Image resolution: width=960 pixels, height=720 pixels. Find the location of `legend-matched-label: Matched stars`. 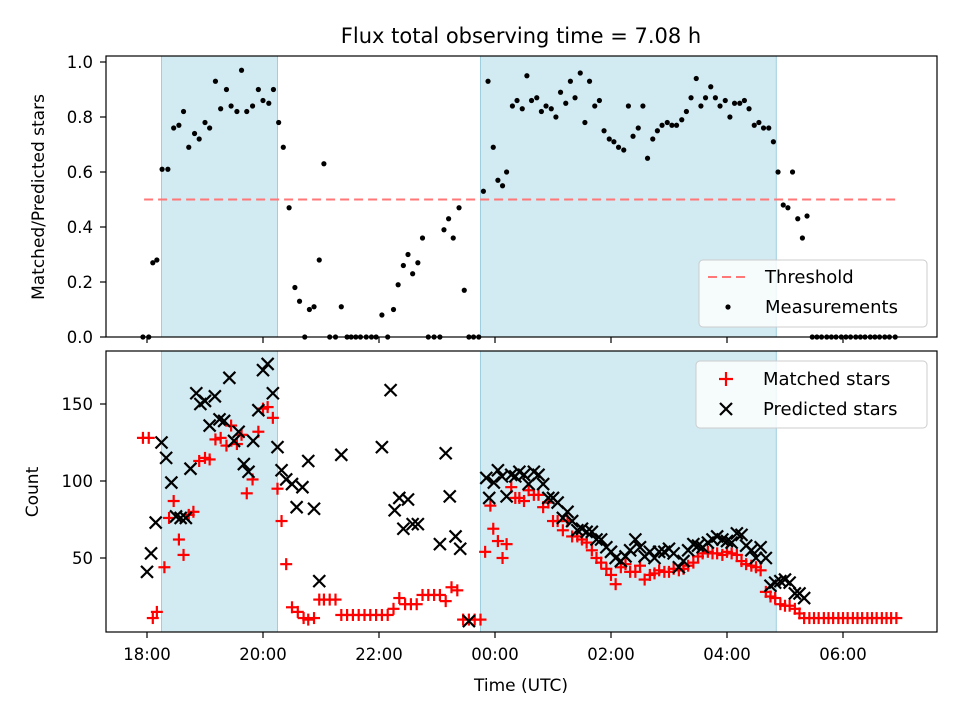

legend-matched-label: Matched stars is located at coordinates (826, 379).